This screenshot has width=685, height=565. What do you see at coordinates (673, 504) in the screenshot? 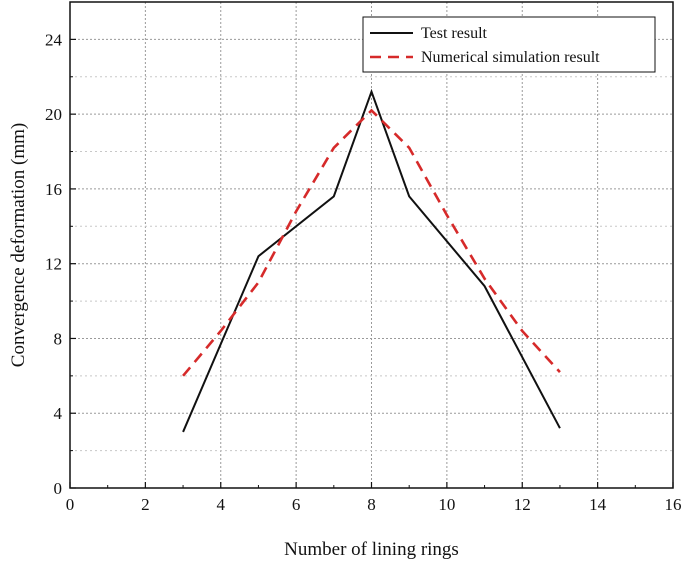
I see `x-tick-label: 16` at bounding box center [673, 504].